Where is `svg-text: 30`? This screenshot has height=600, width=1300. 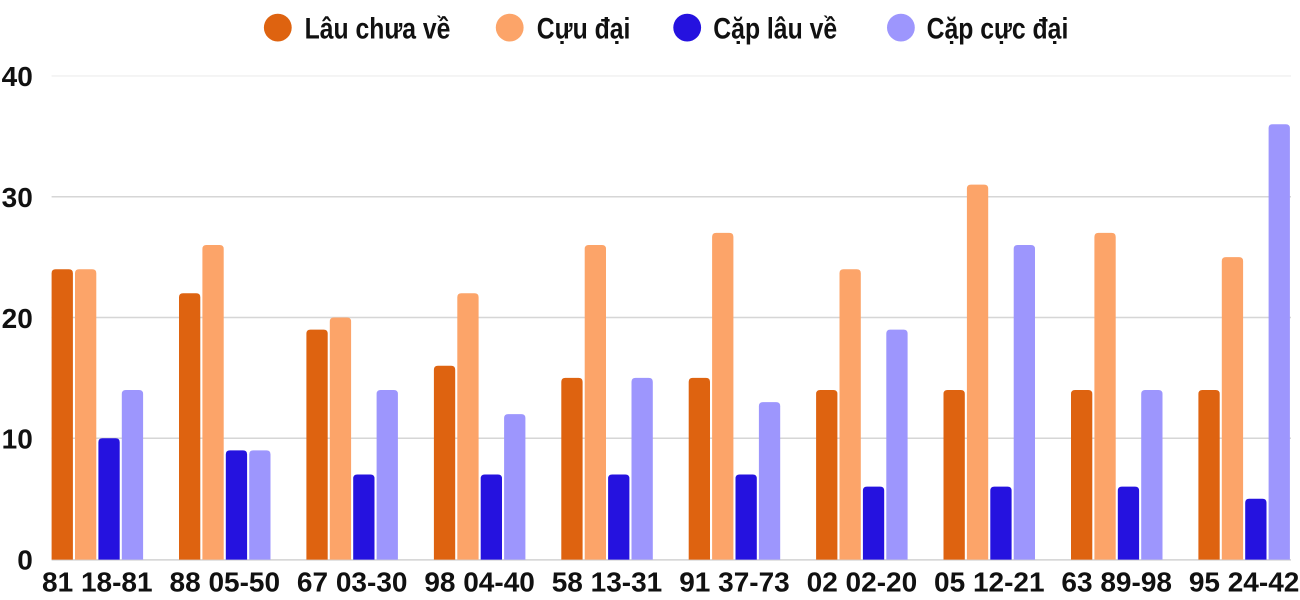 svg-text: 30 is located at coordinates (17, 197).